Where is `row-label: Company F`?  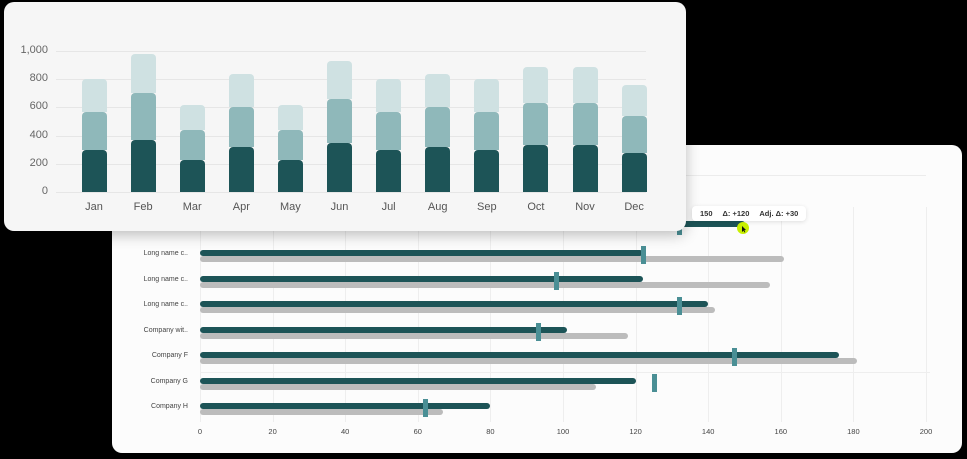 row-label: Company F is located at coordinates (169, 355).